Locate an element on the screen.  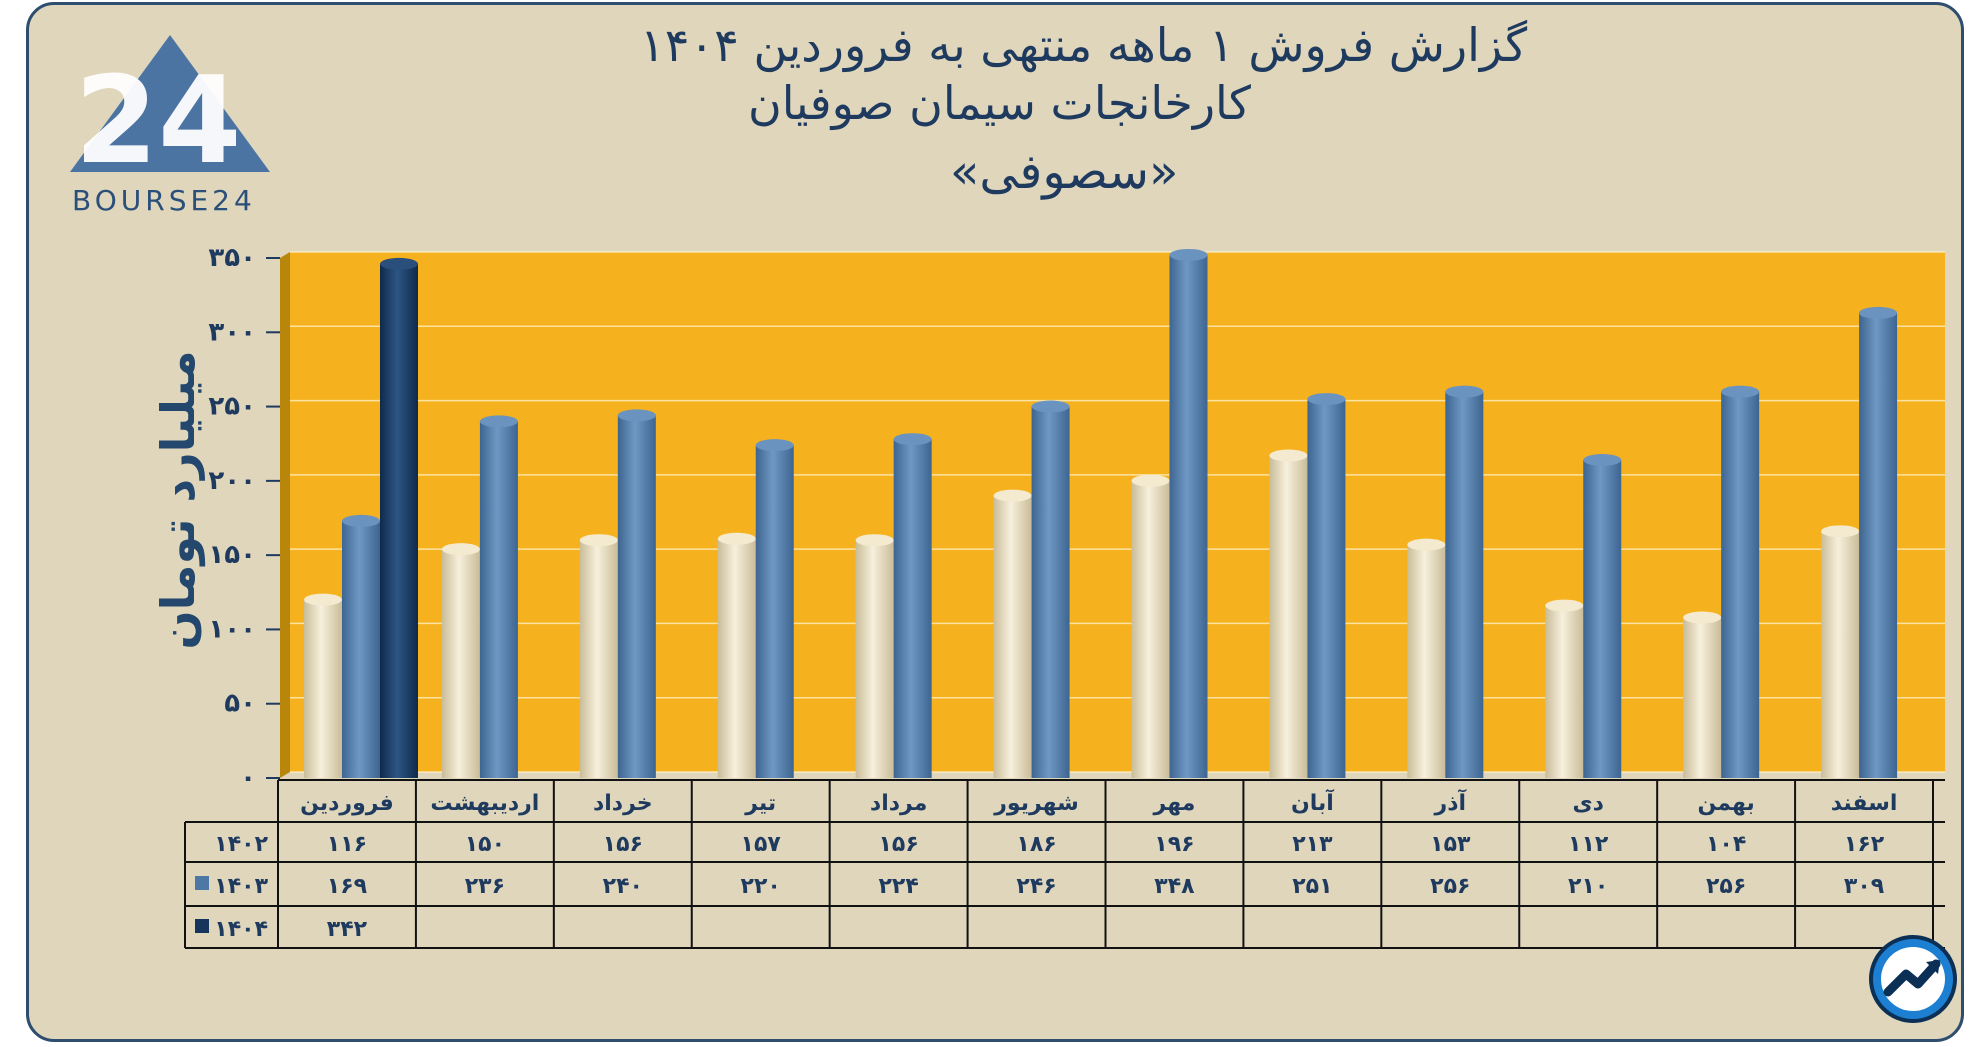
data-label: ۳۴۸ is located at coordinates (1174, 886).